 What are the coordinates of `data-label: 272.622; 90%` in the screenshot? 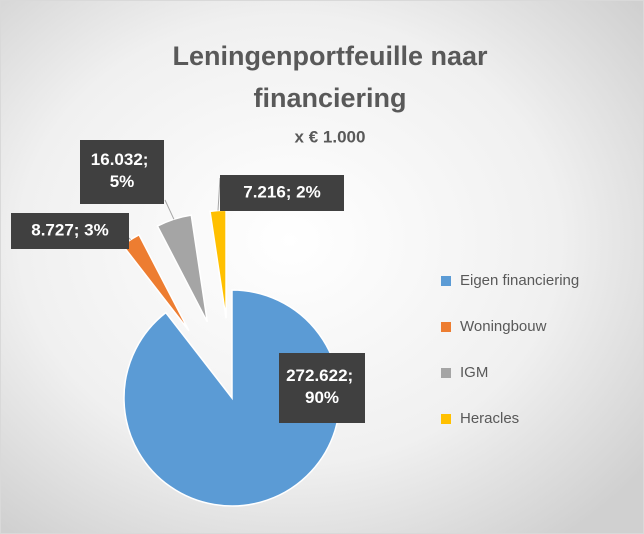 It's located at (322, 386).